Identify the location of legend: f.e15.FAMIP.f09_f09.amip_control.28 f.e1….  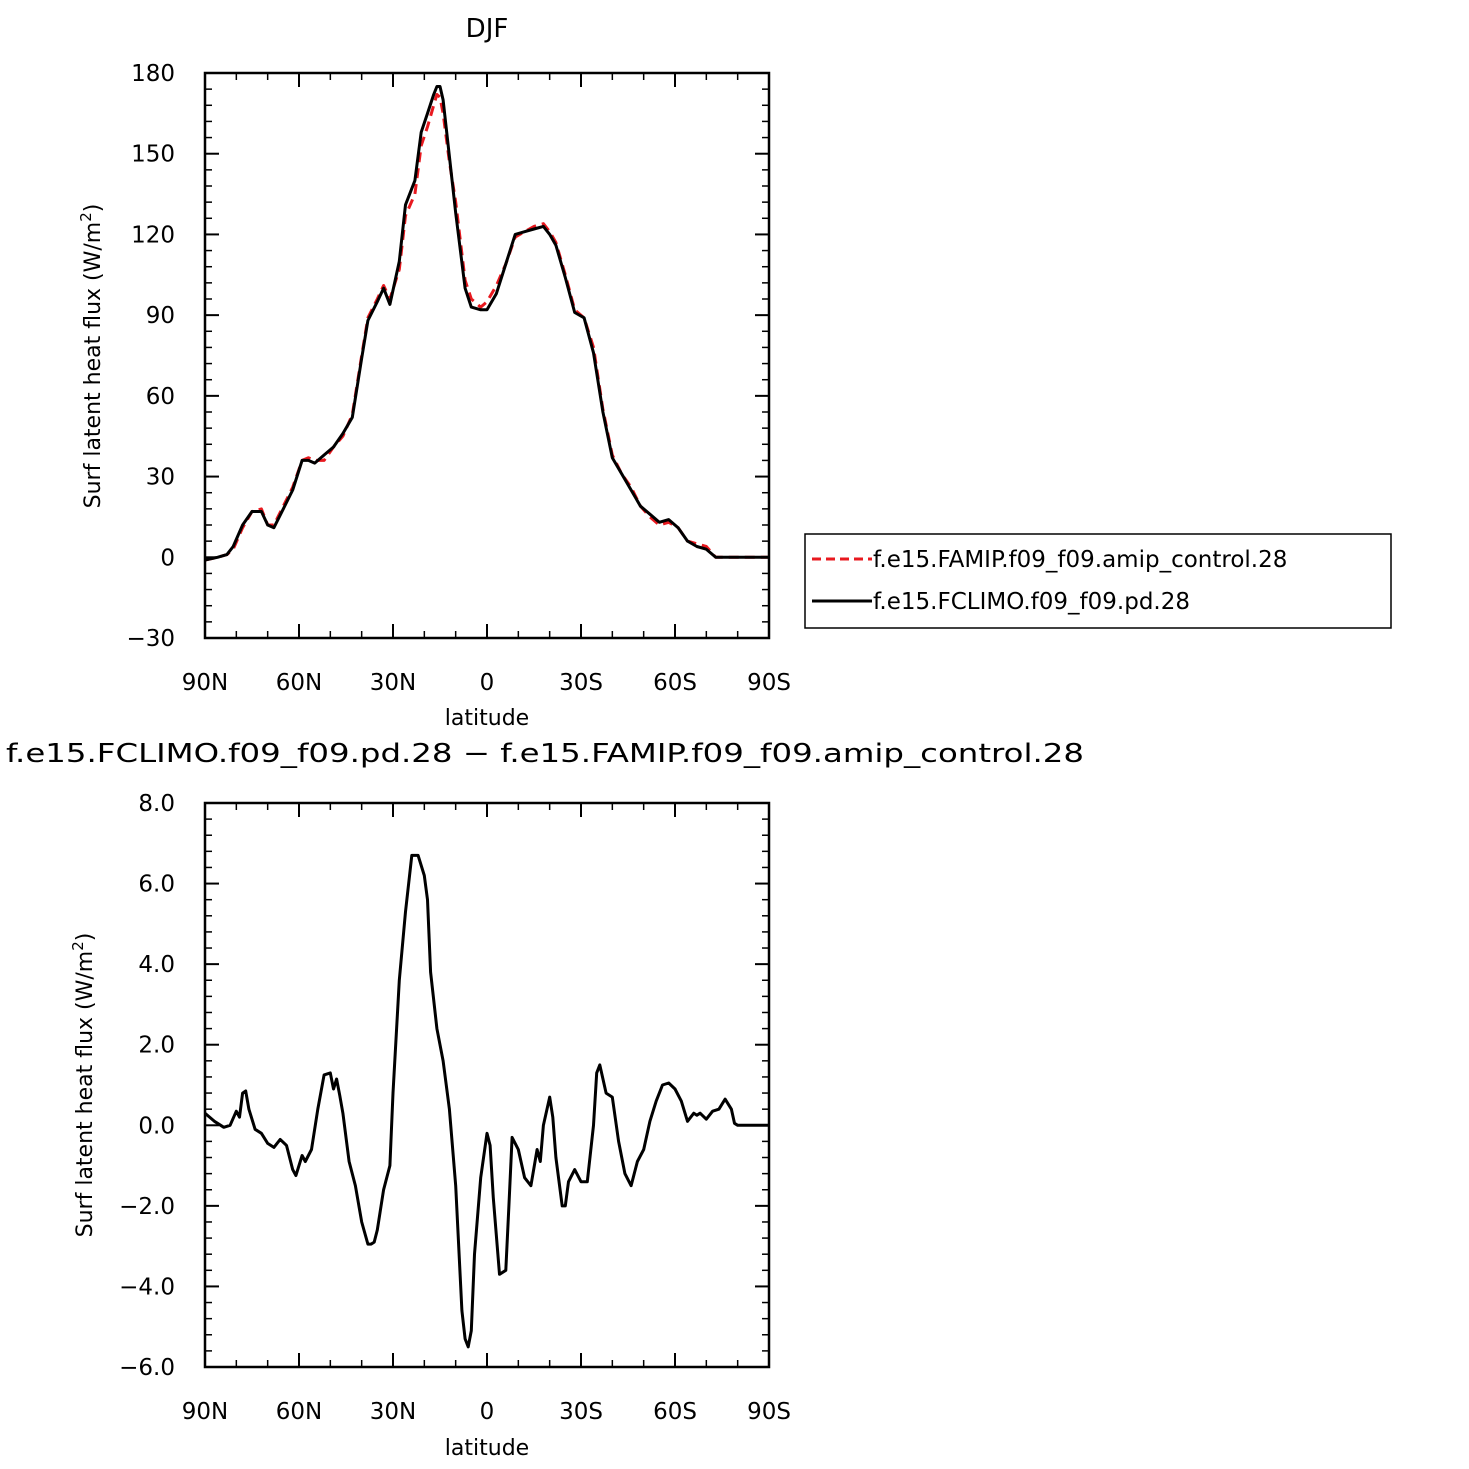
(1098, 581).